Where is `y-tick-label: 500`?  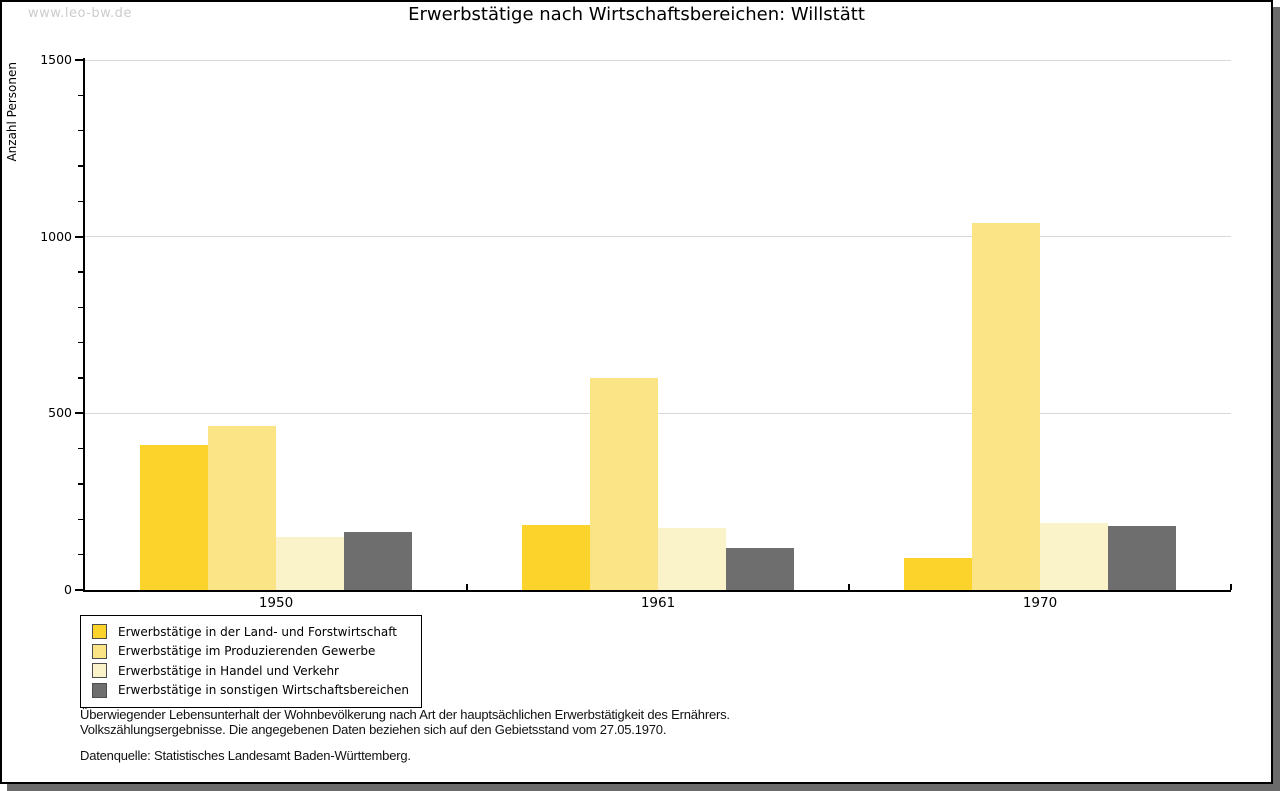
y-tick-label: 500 is located at coordinates (60, 413).